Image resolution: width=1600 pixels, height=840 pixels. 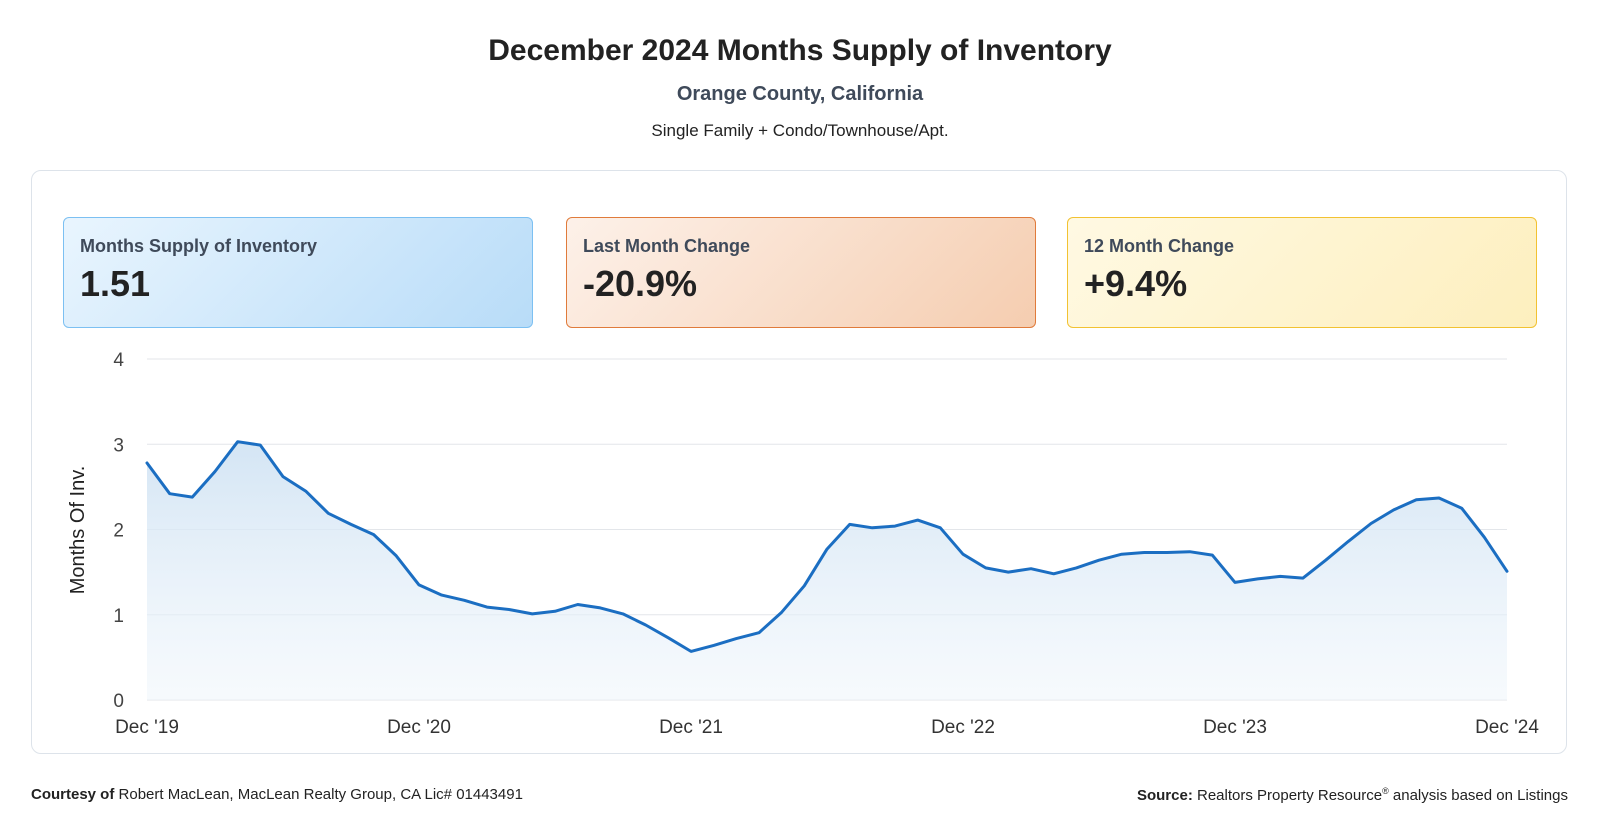 What do you see at coordinates (800, 130) in the screenshot?
I see `page-description: Single Family + Condo/Townhouse/Apt.` at bounding box center [800, 130].